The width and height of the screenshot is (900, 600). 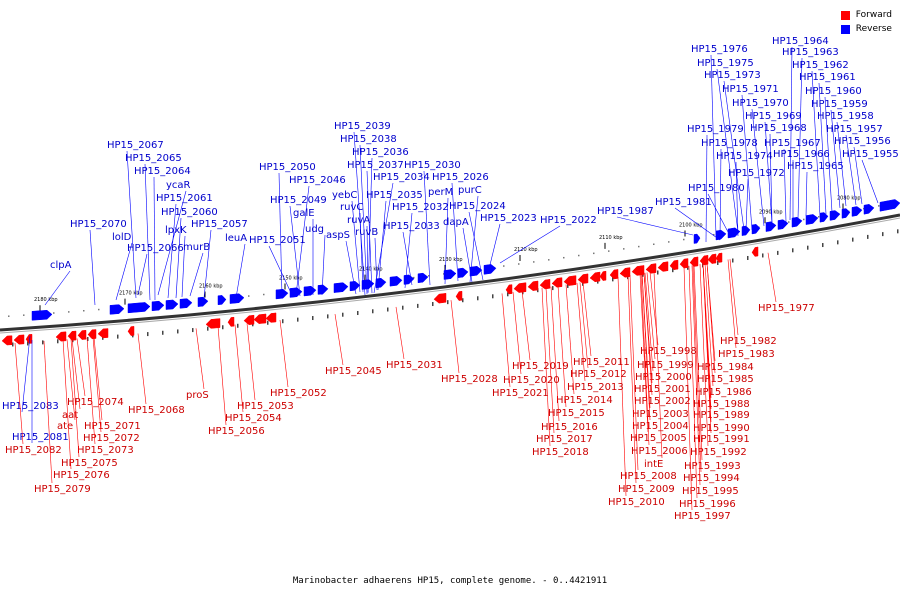 I want to click on forward-swatch, so click(x=845, y=15).